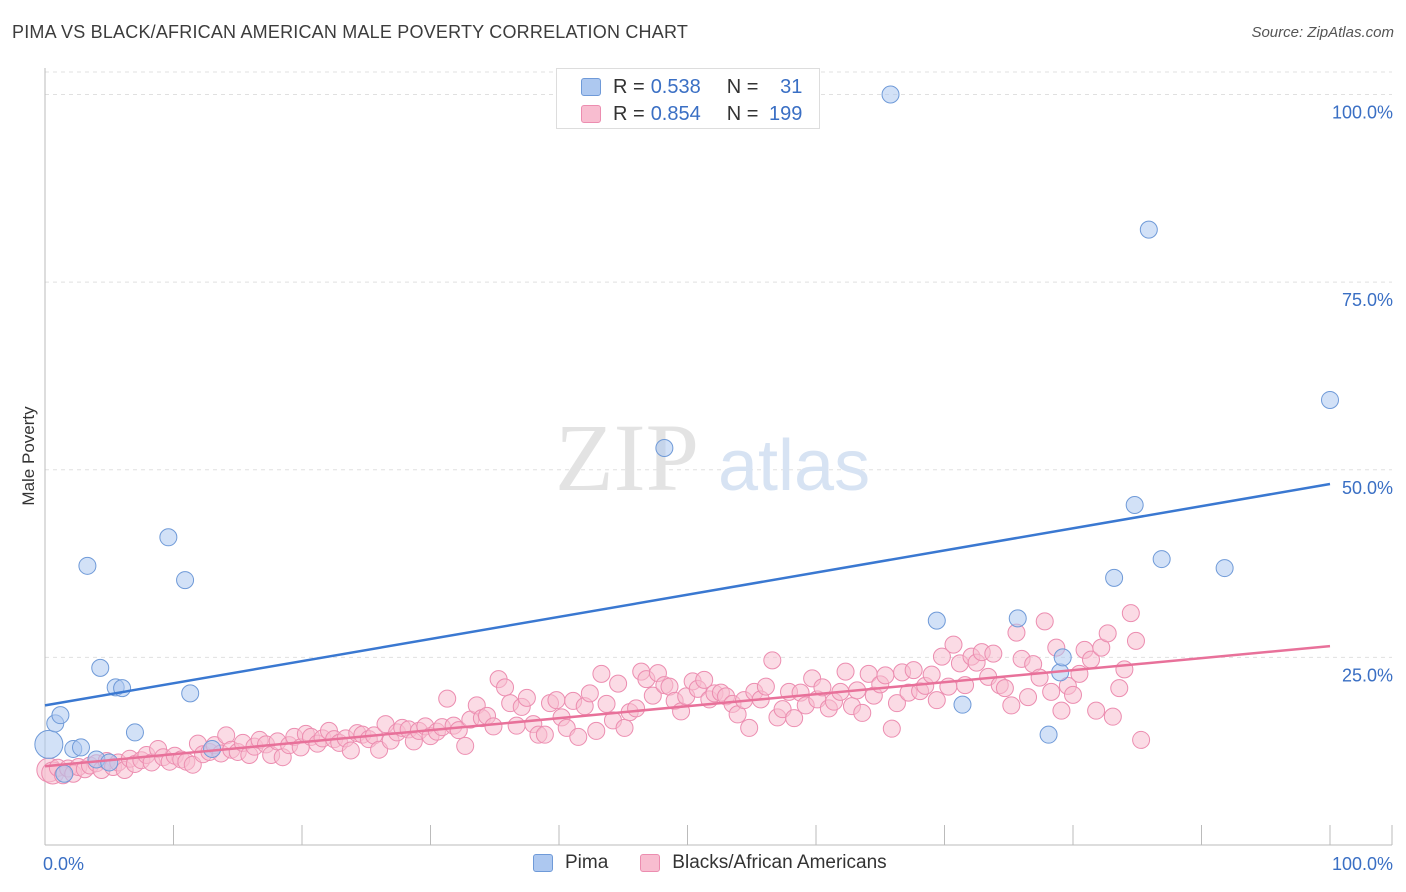 This screenshot has width=1406, height=892. Describe the element at coordinates (675, 113) in the screenshot. I see `legend-r-value-black: 0.854` at that location.